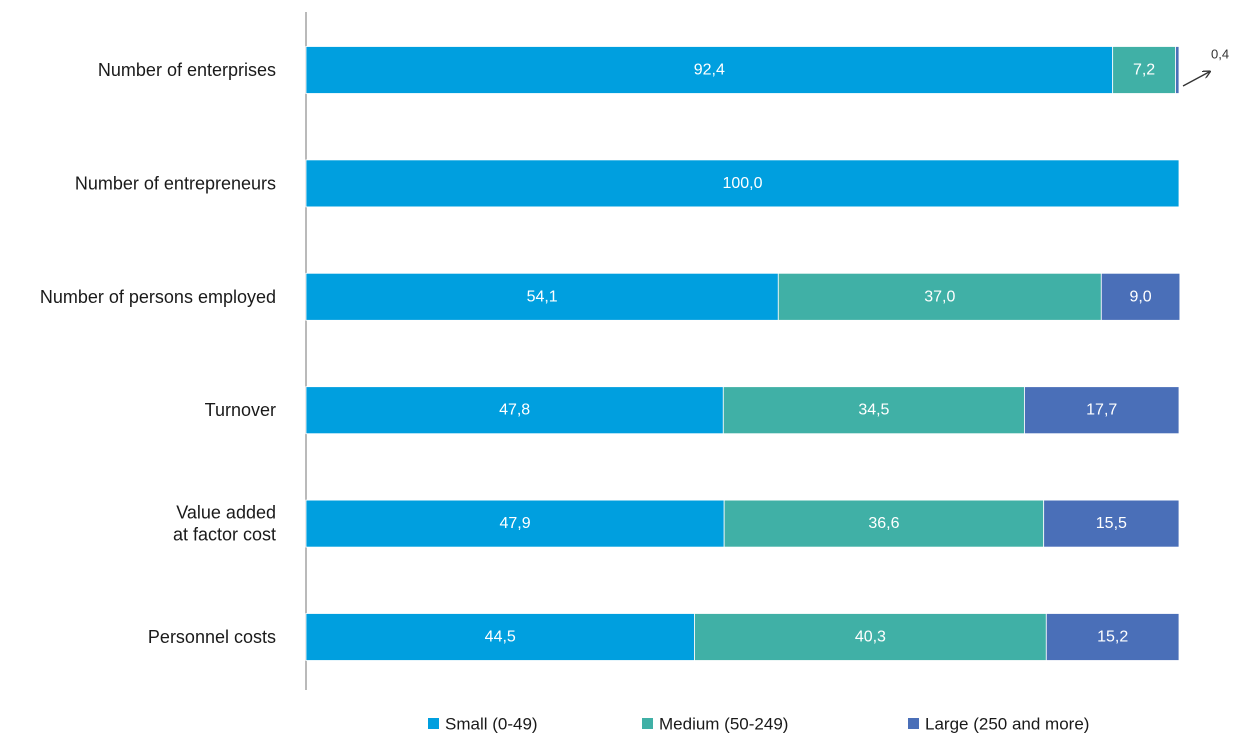 The height and width of the screenshot is (735, 1234). I want to click on bar-value-label: 36,6, so click(883, 523).